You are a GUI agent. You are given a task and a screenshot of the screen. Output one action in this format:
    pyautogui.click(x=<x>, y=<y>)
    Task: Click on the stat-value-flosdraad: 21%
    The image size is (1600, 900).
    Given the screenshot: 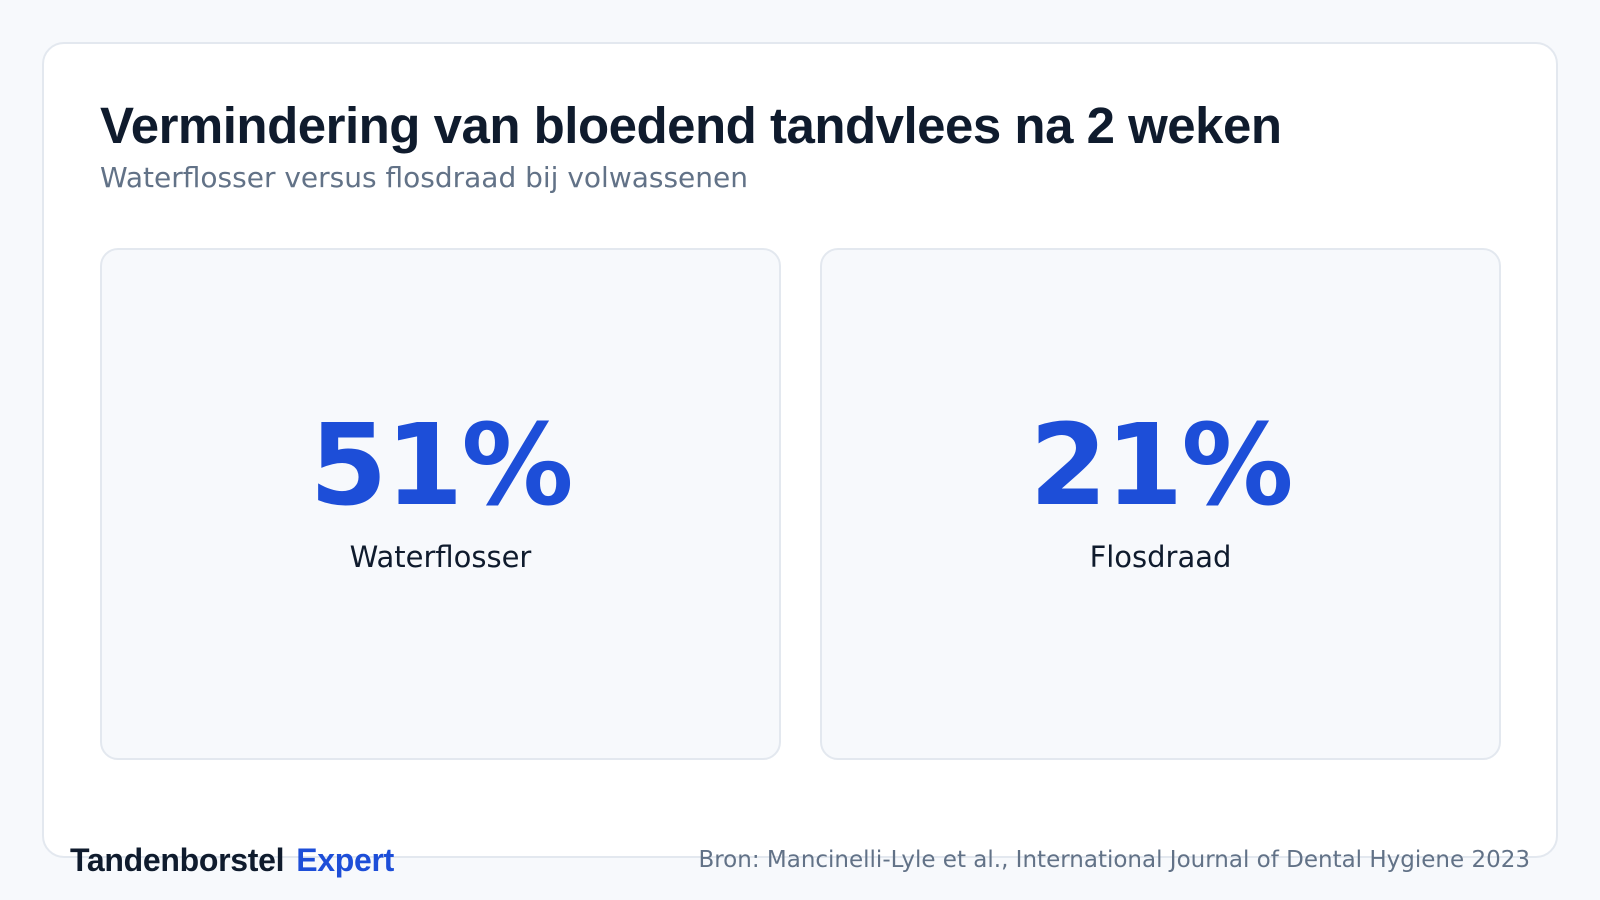 What is the action you would take?
    pyautogui.click(x=1161, y=466)
    